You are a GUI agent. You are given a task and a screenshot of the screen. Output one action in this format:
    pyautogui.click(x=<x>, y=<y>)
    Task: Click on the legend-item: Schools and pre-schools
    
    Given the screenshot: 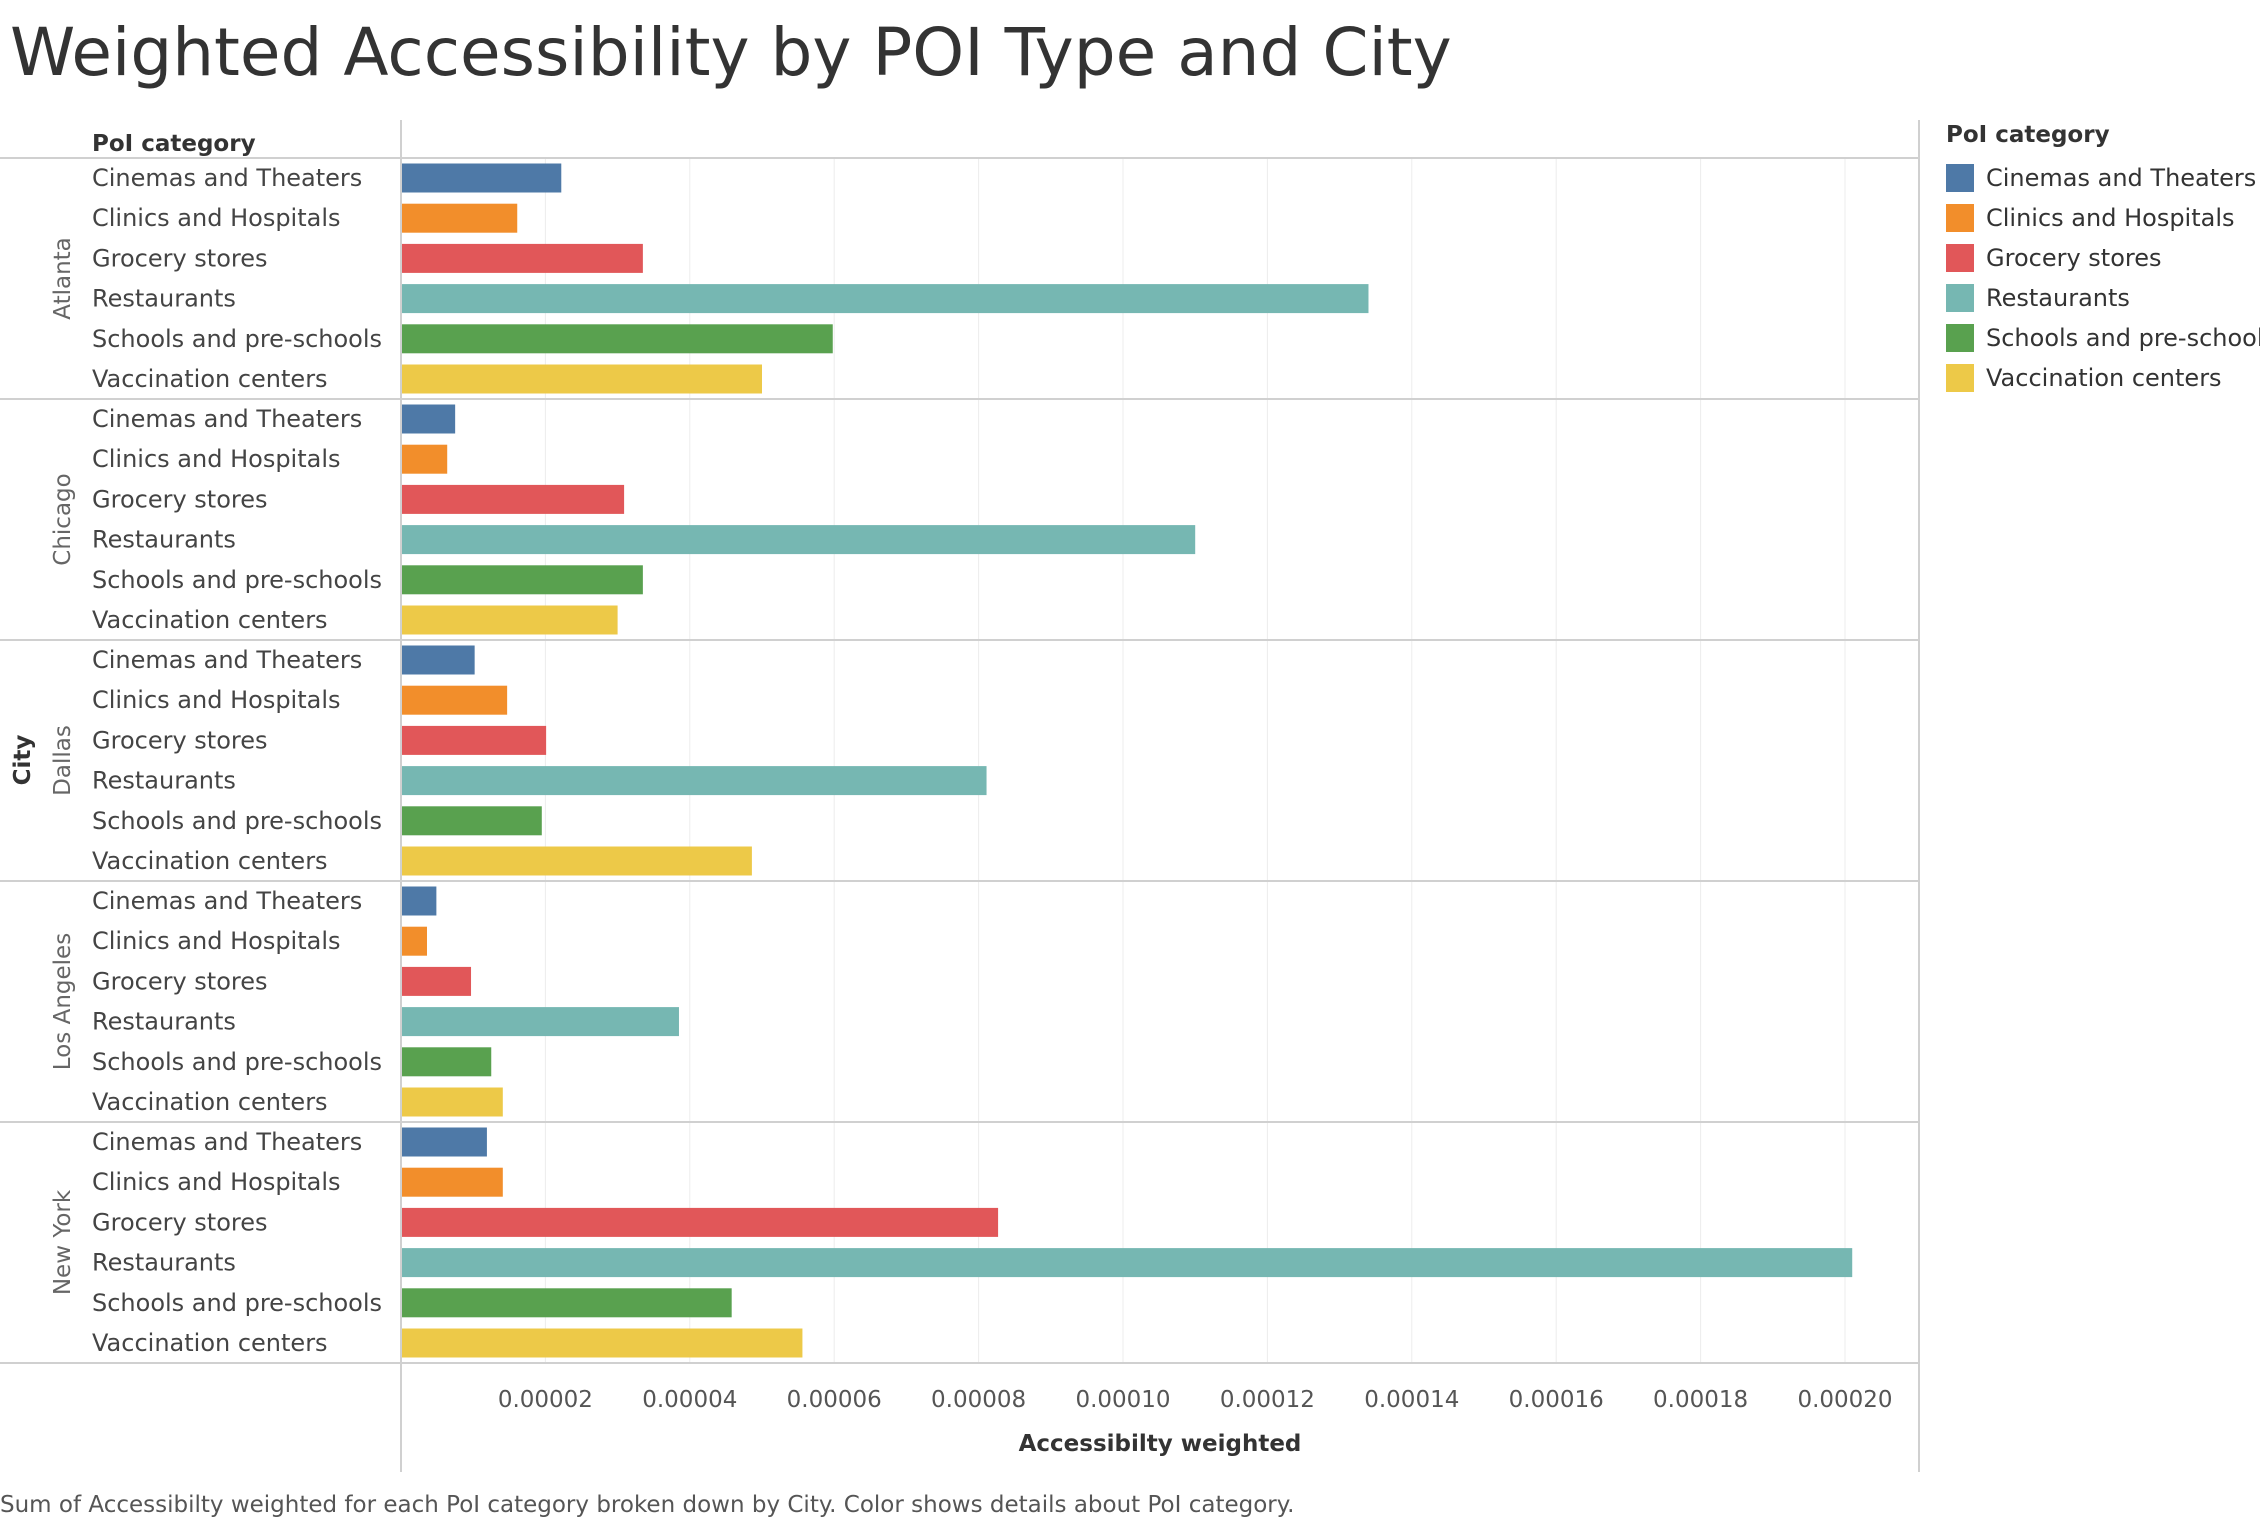 What is the action you would take?
    pyautogui.click(x=2103, y=338)
    